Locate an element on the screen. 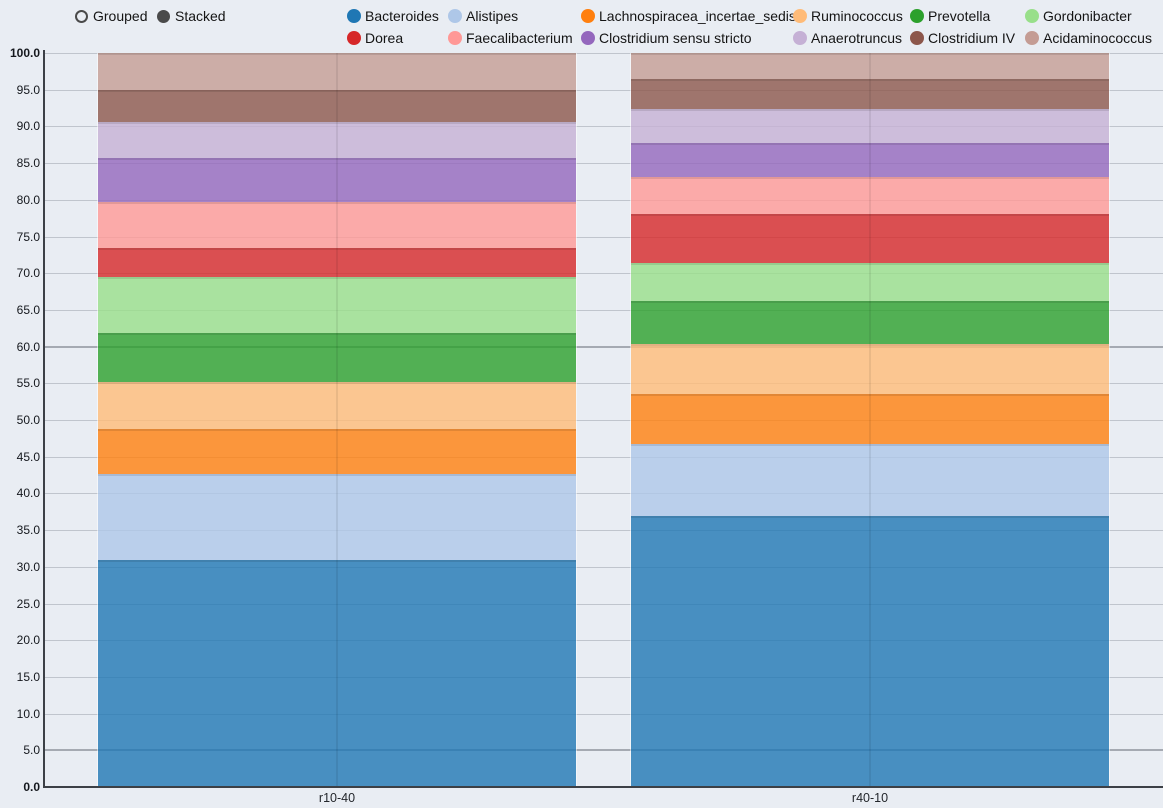 This screenshot has width=1163, height=808. bar-segment-alistipes is located at coordinates (870, 480).